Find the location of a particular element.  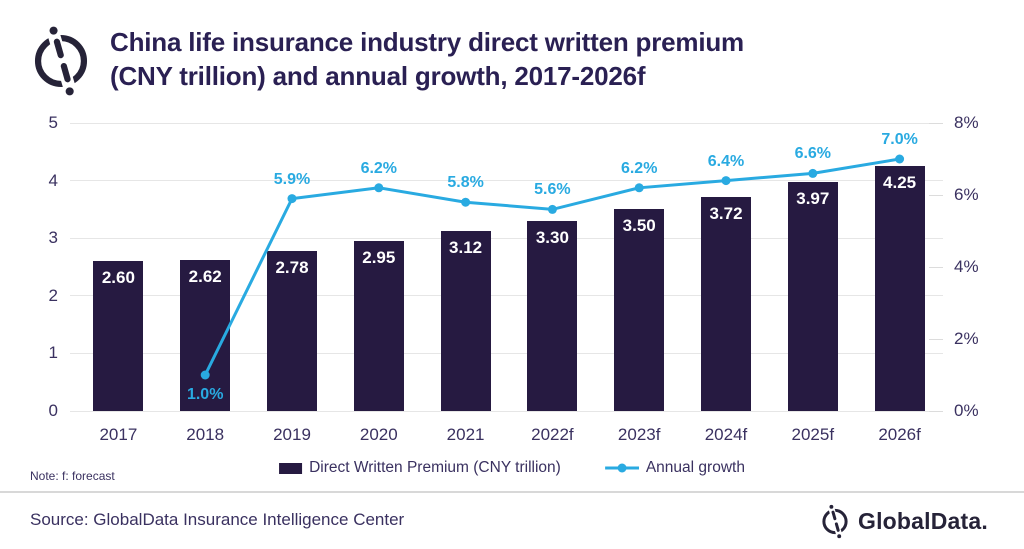

bar-value-label: 3.72 is located at coordinates (726, 213).